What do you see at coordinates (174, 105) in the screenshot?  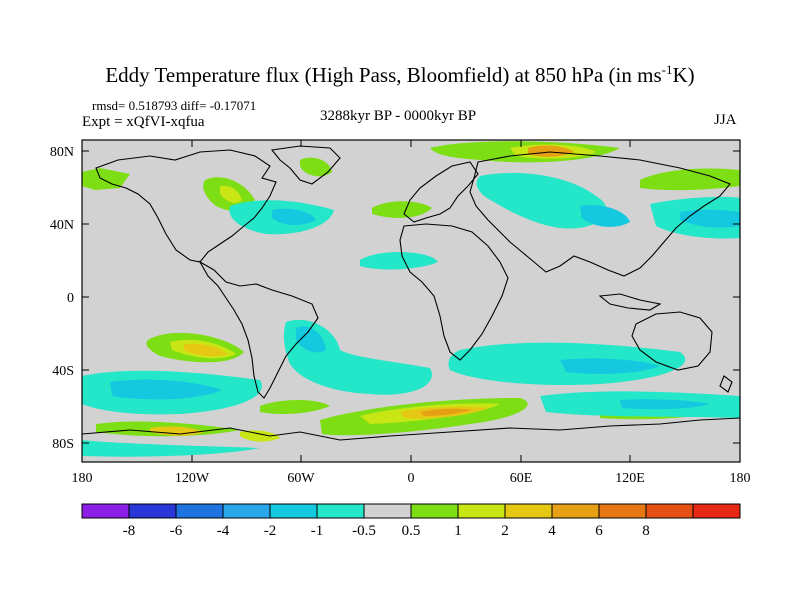 I see `stats-text: rmsd= 0.518793 diff= -0.17071` at bounding box center [174, 105].